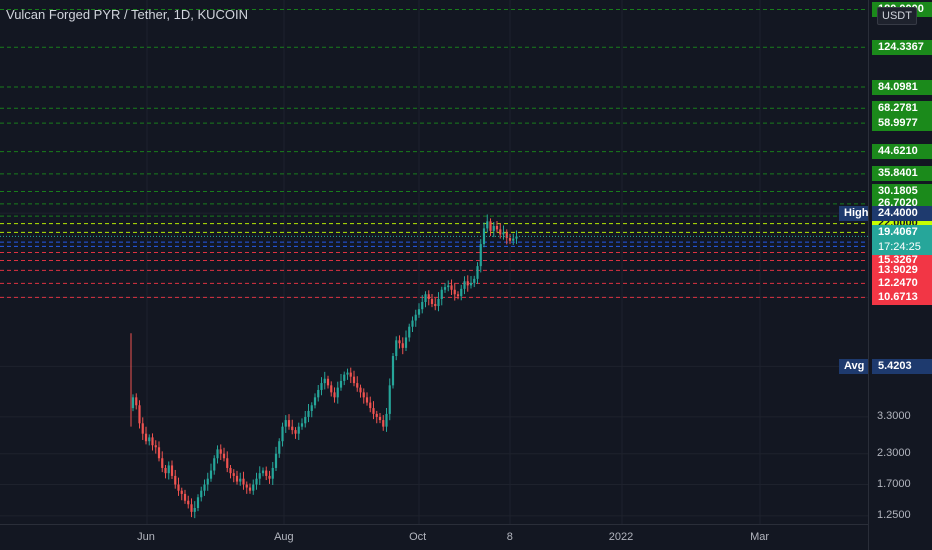 The image size is (932, 550). I want to click on level-tag-2: 84.0981, so click(902, 87).